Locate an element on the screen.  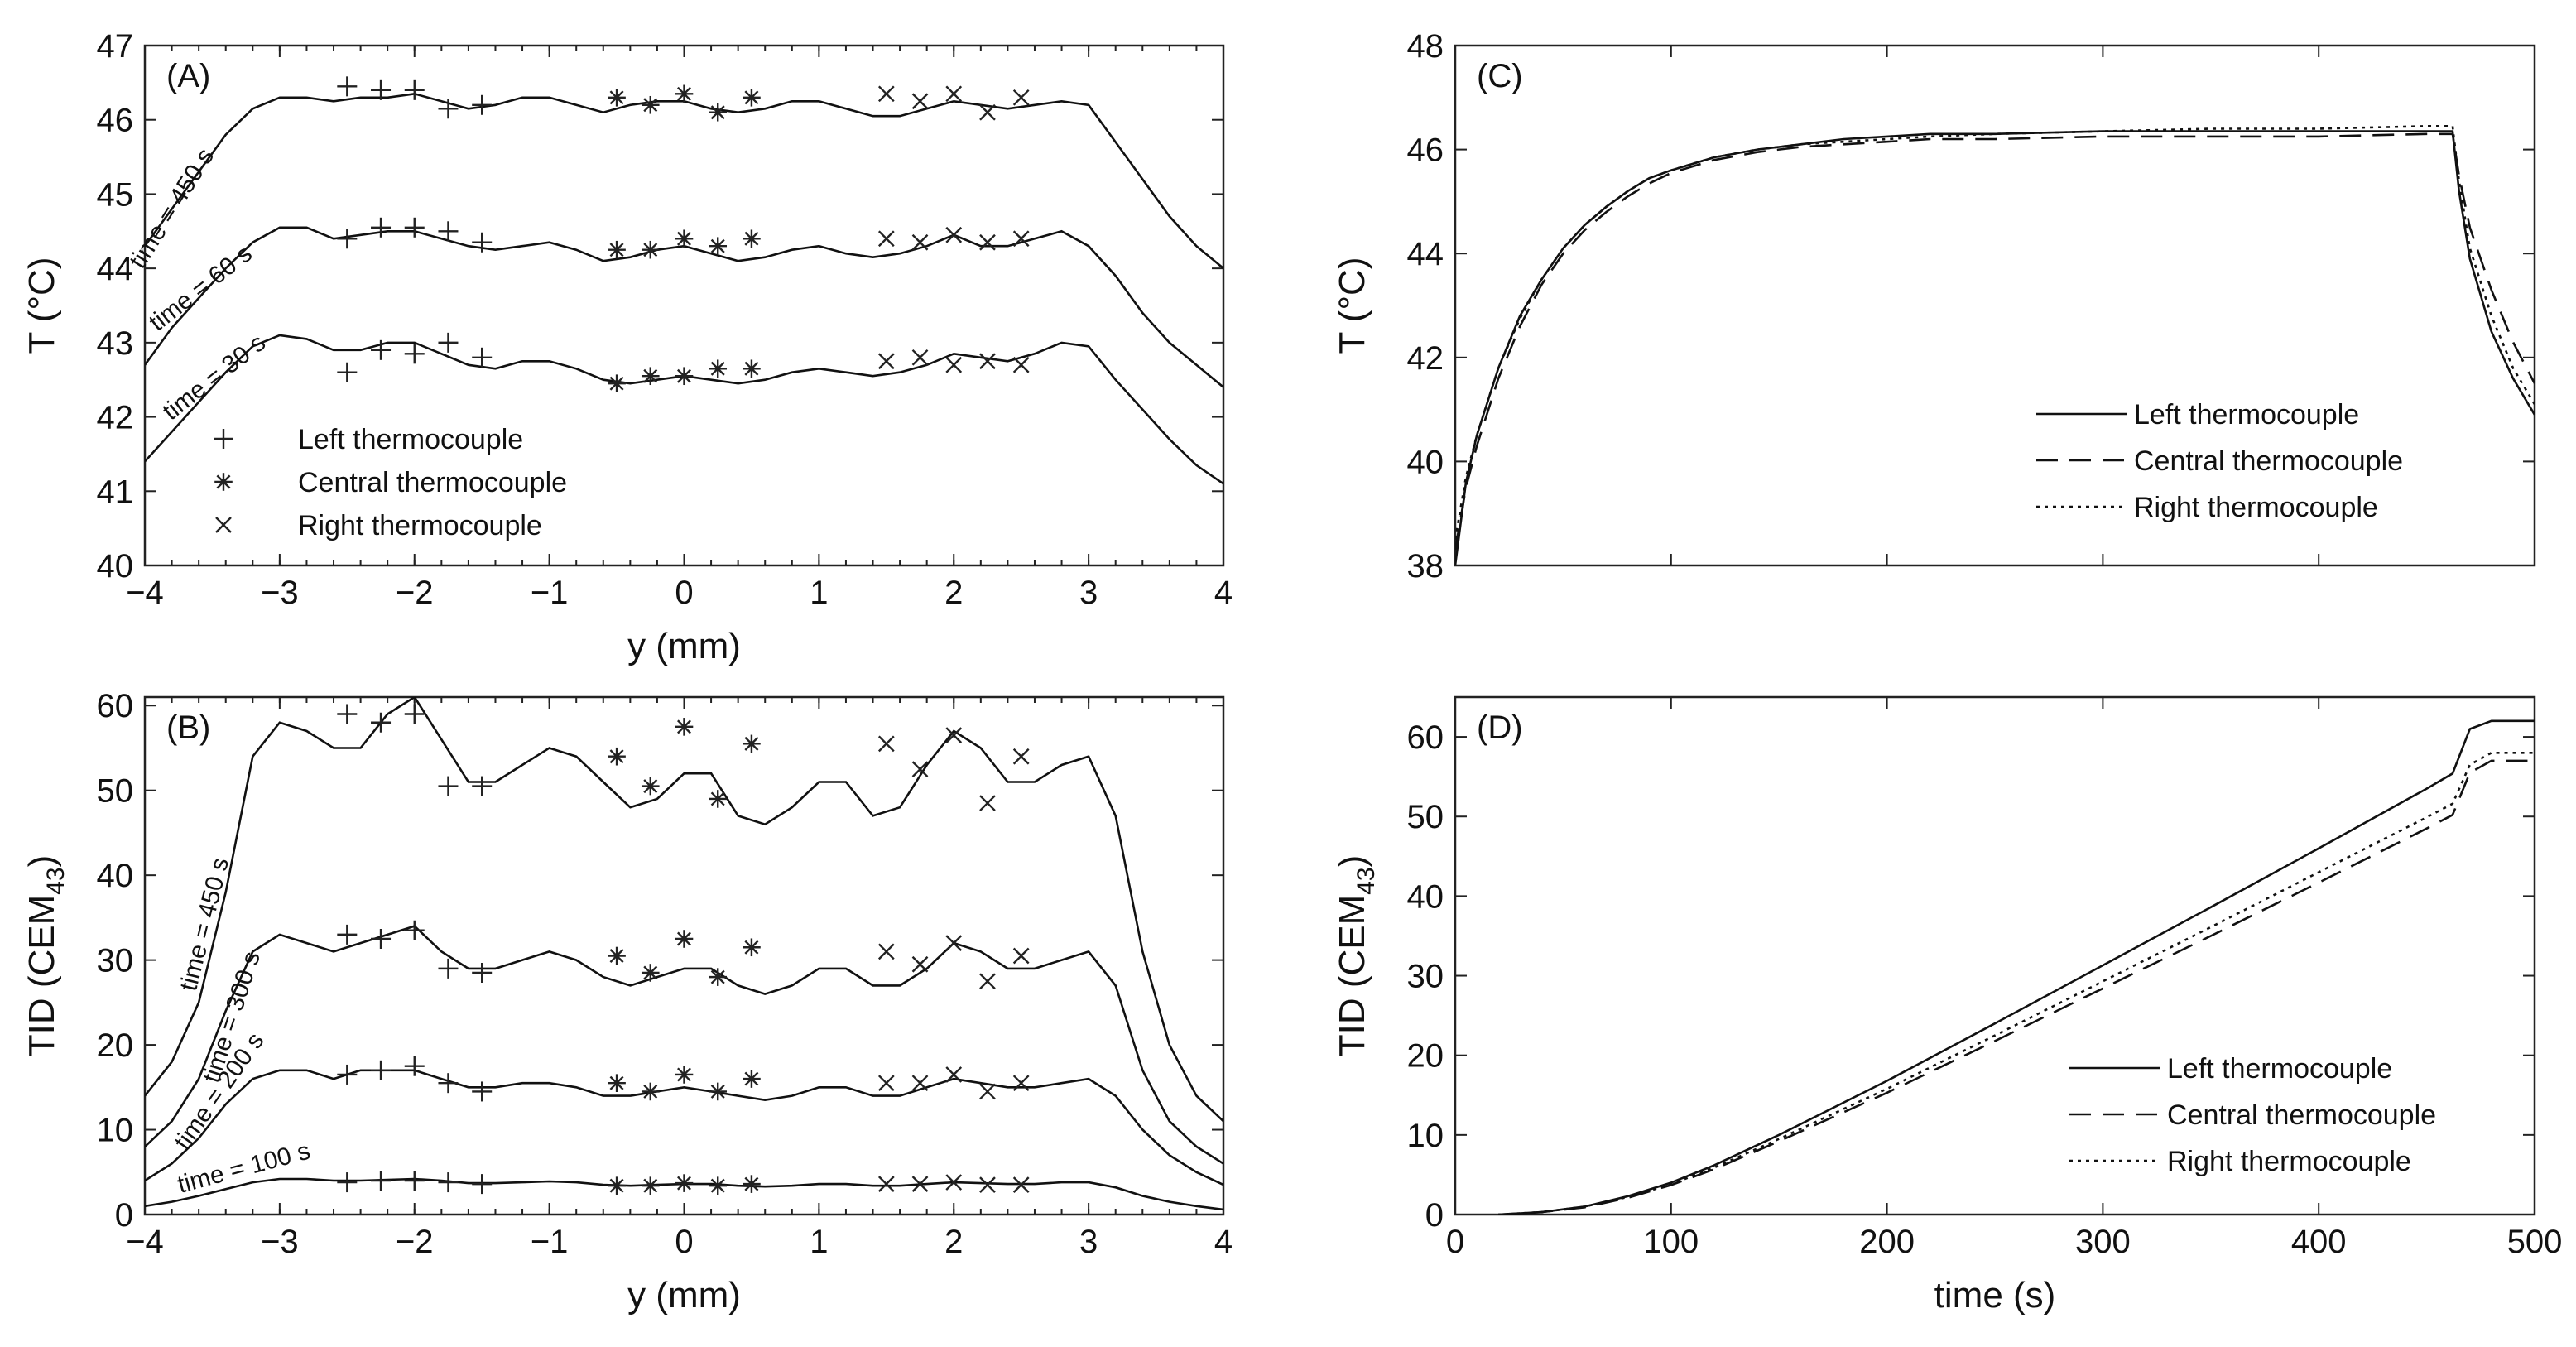
x-tick-label: 400 is located at coordinates (2319, 1242).